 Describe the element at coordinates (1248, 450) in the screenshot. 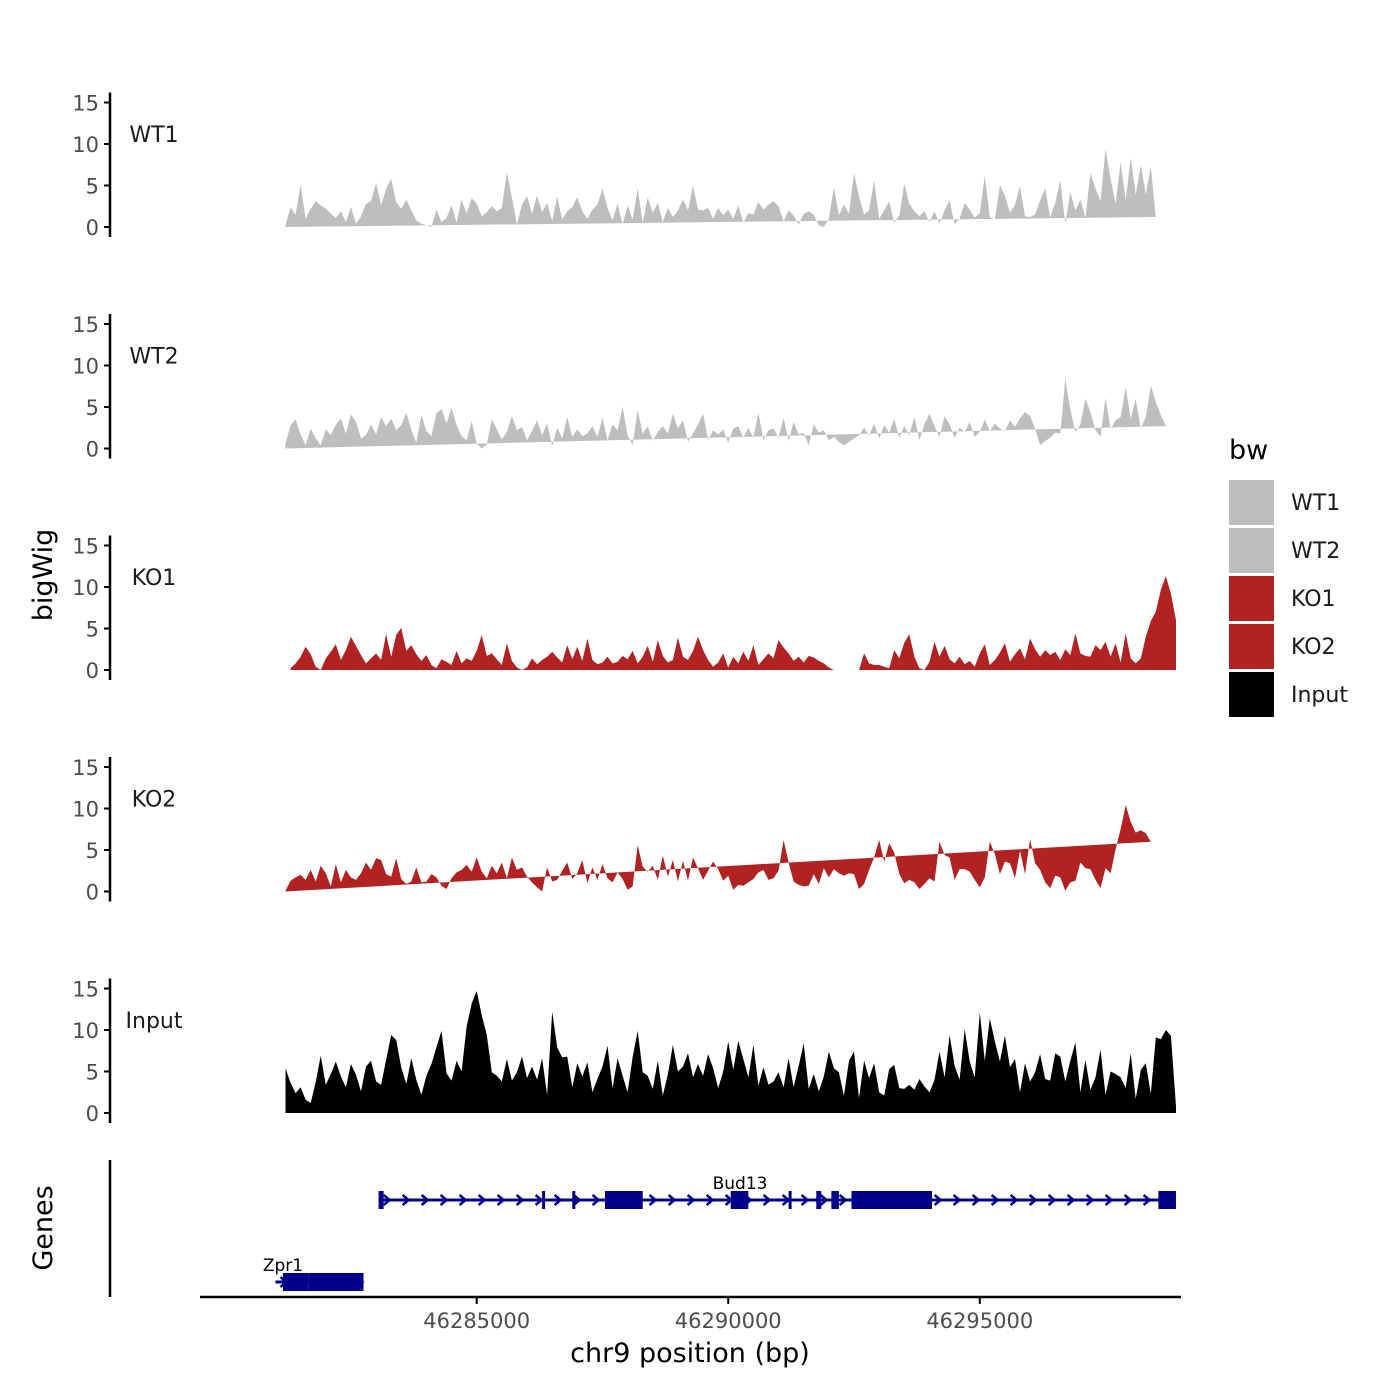

I see `legend-title: bw` at that location.